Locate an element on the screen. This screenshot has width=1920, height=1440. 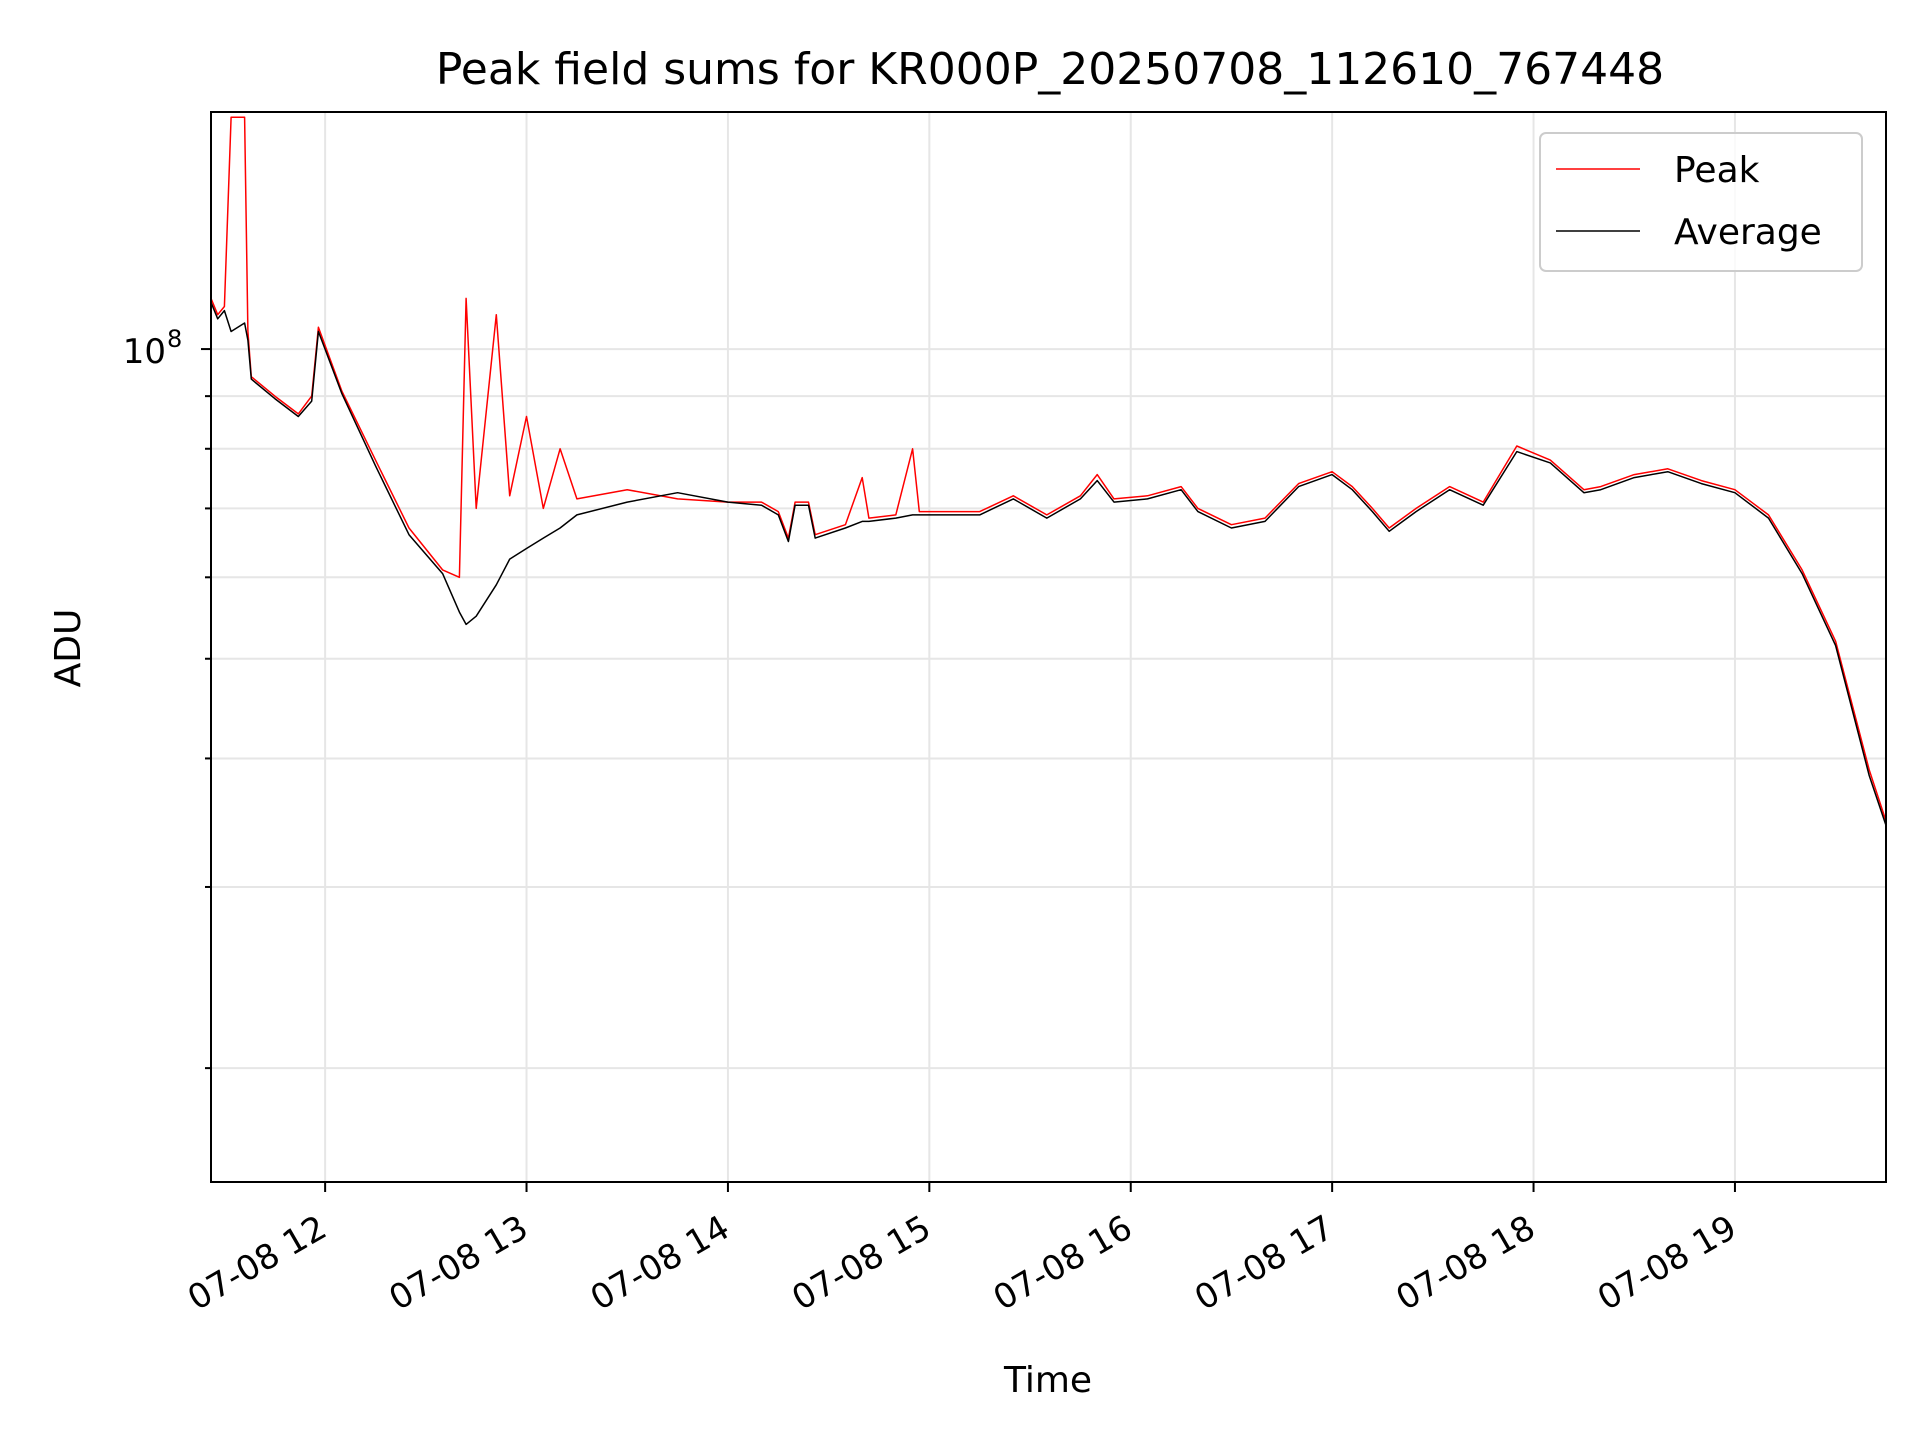
y-axis-label: ADU is located at coordinates (68, 648).